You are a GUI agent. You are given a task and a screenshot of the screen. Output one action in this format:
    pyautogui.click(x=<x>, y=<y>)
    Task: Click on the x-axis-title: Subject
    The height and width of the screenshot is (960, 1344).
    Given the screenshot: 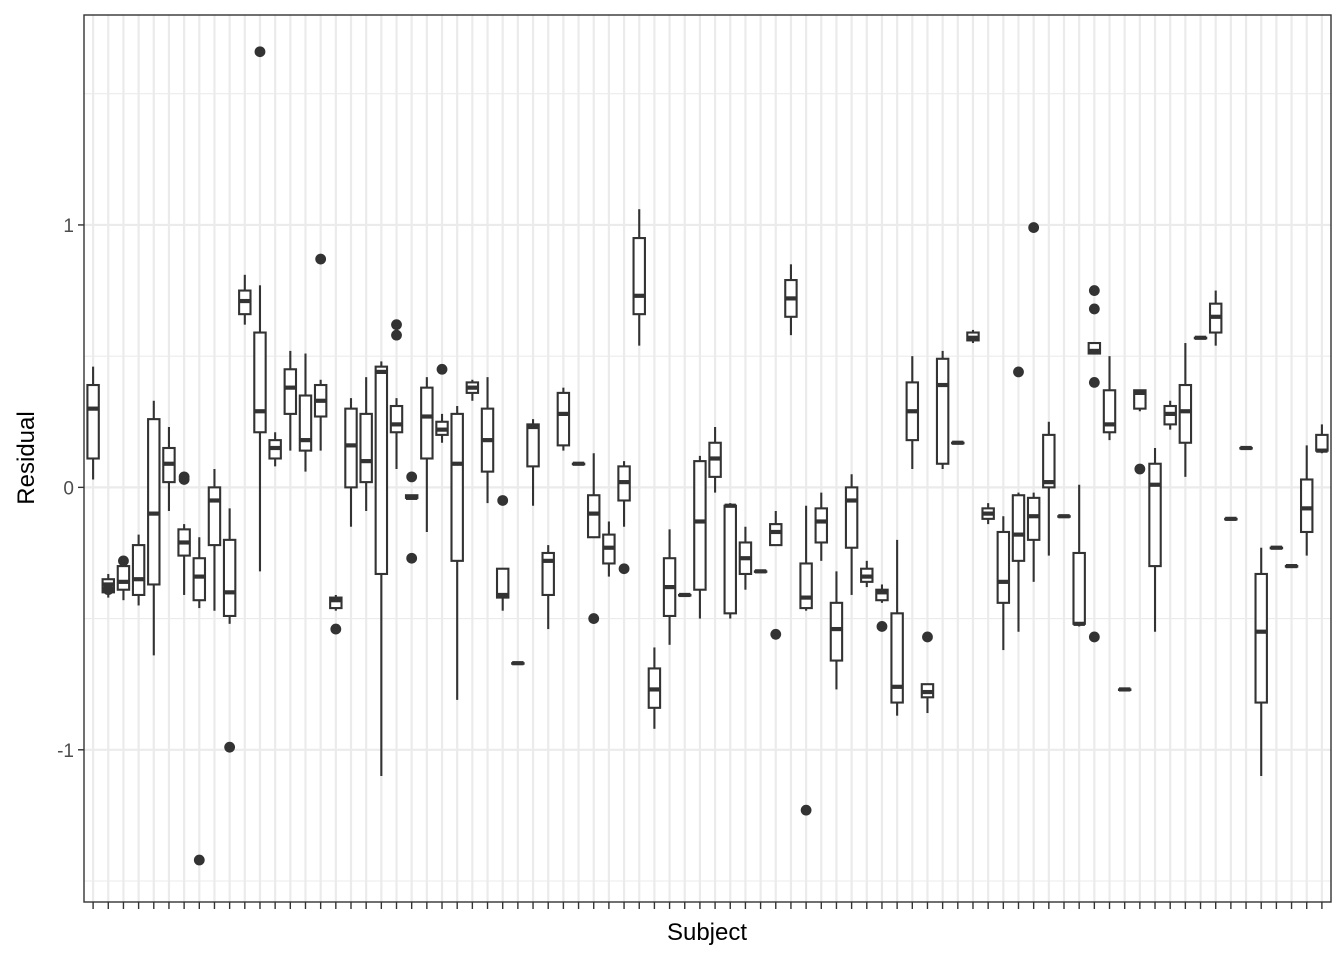 What is the action you would take?
    pyautogui.click(x=707, y=932)
    